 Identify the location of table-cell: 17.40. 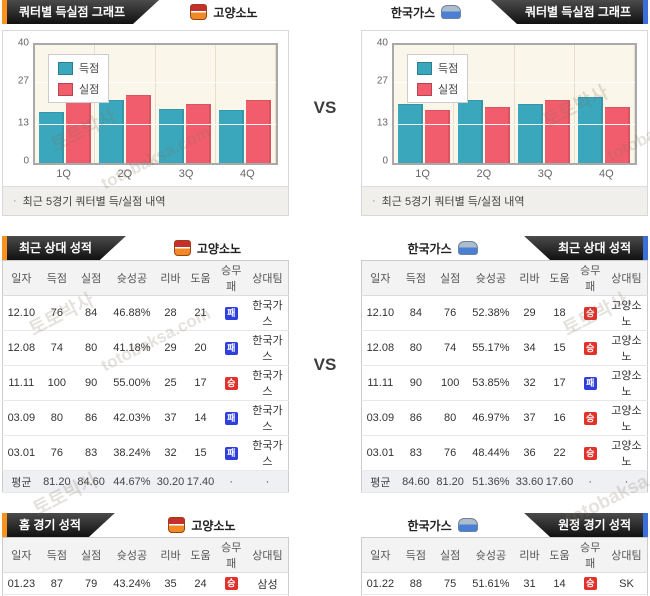
(200, 481).